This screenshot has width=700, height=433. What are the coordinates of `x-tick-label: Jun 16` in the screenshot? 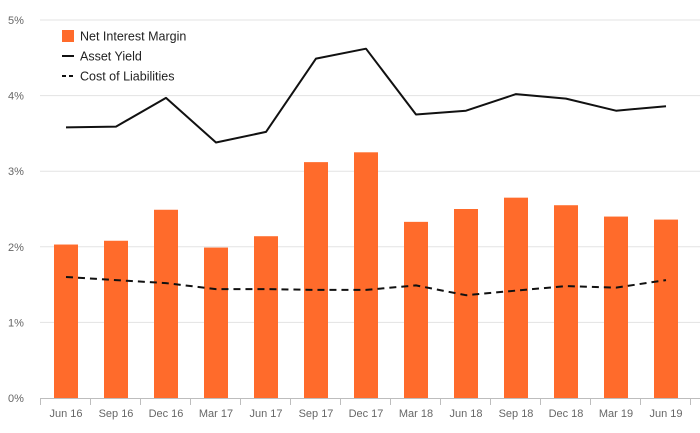 It's located at (65, 414).